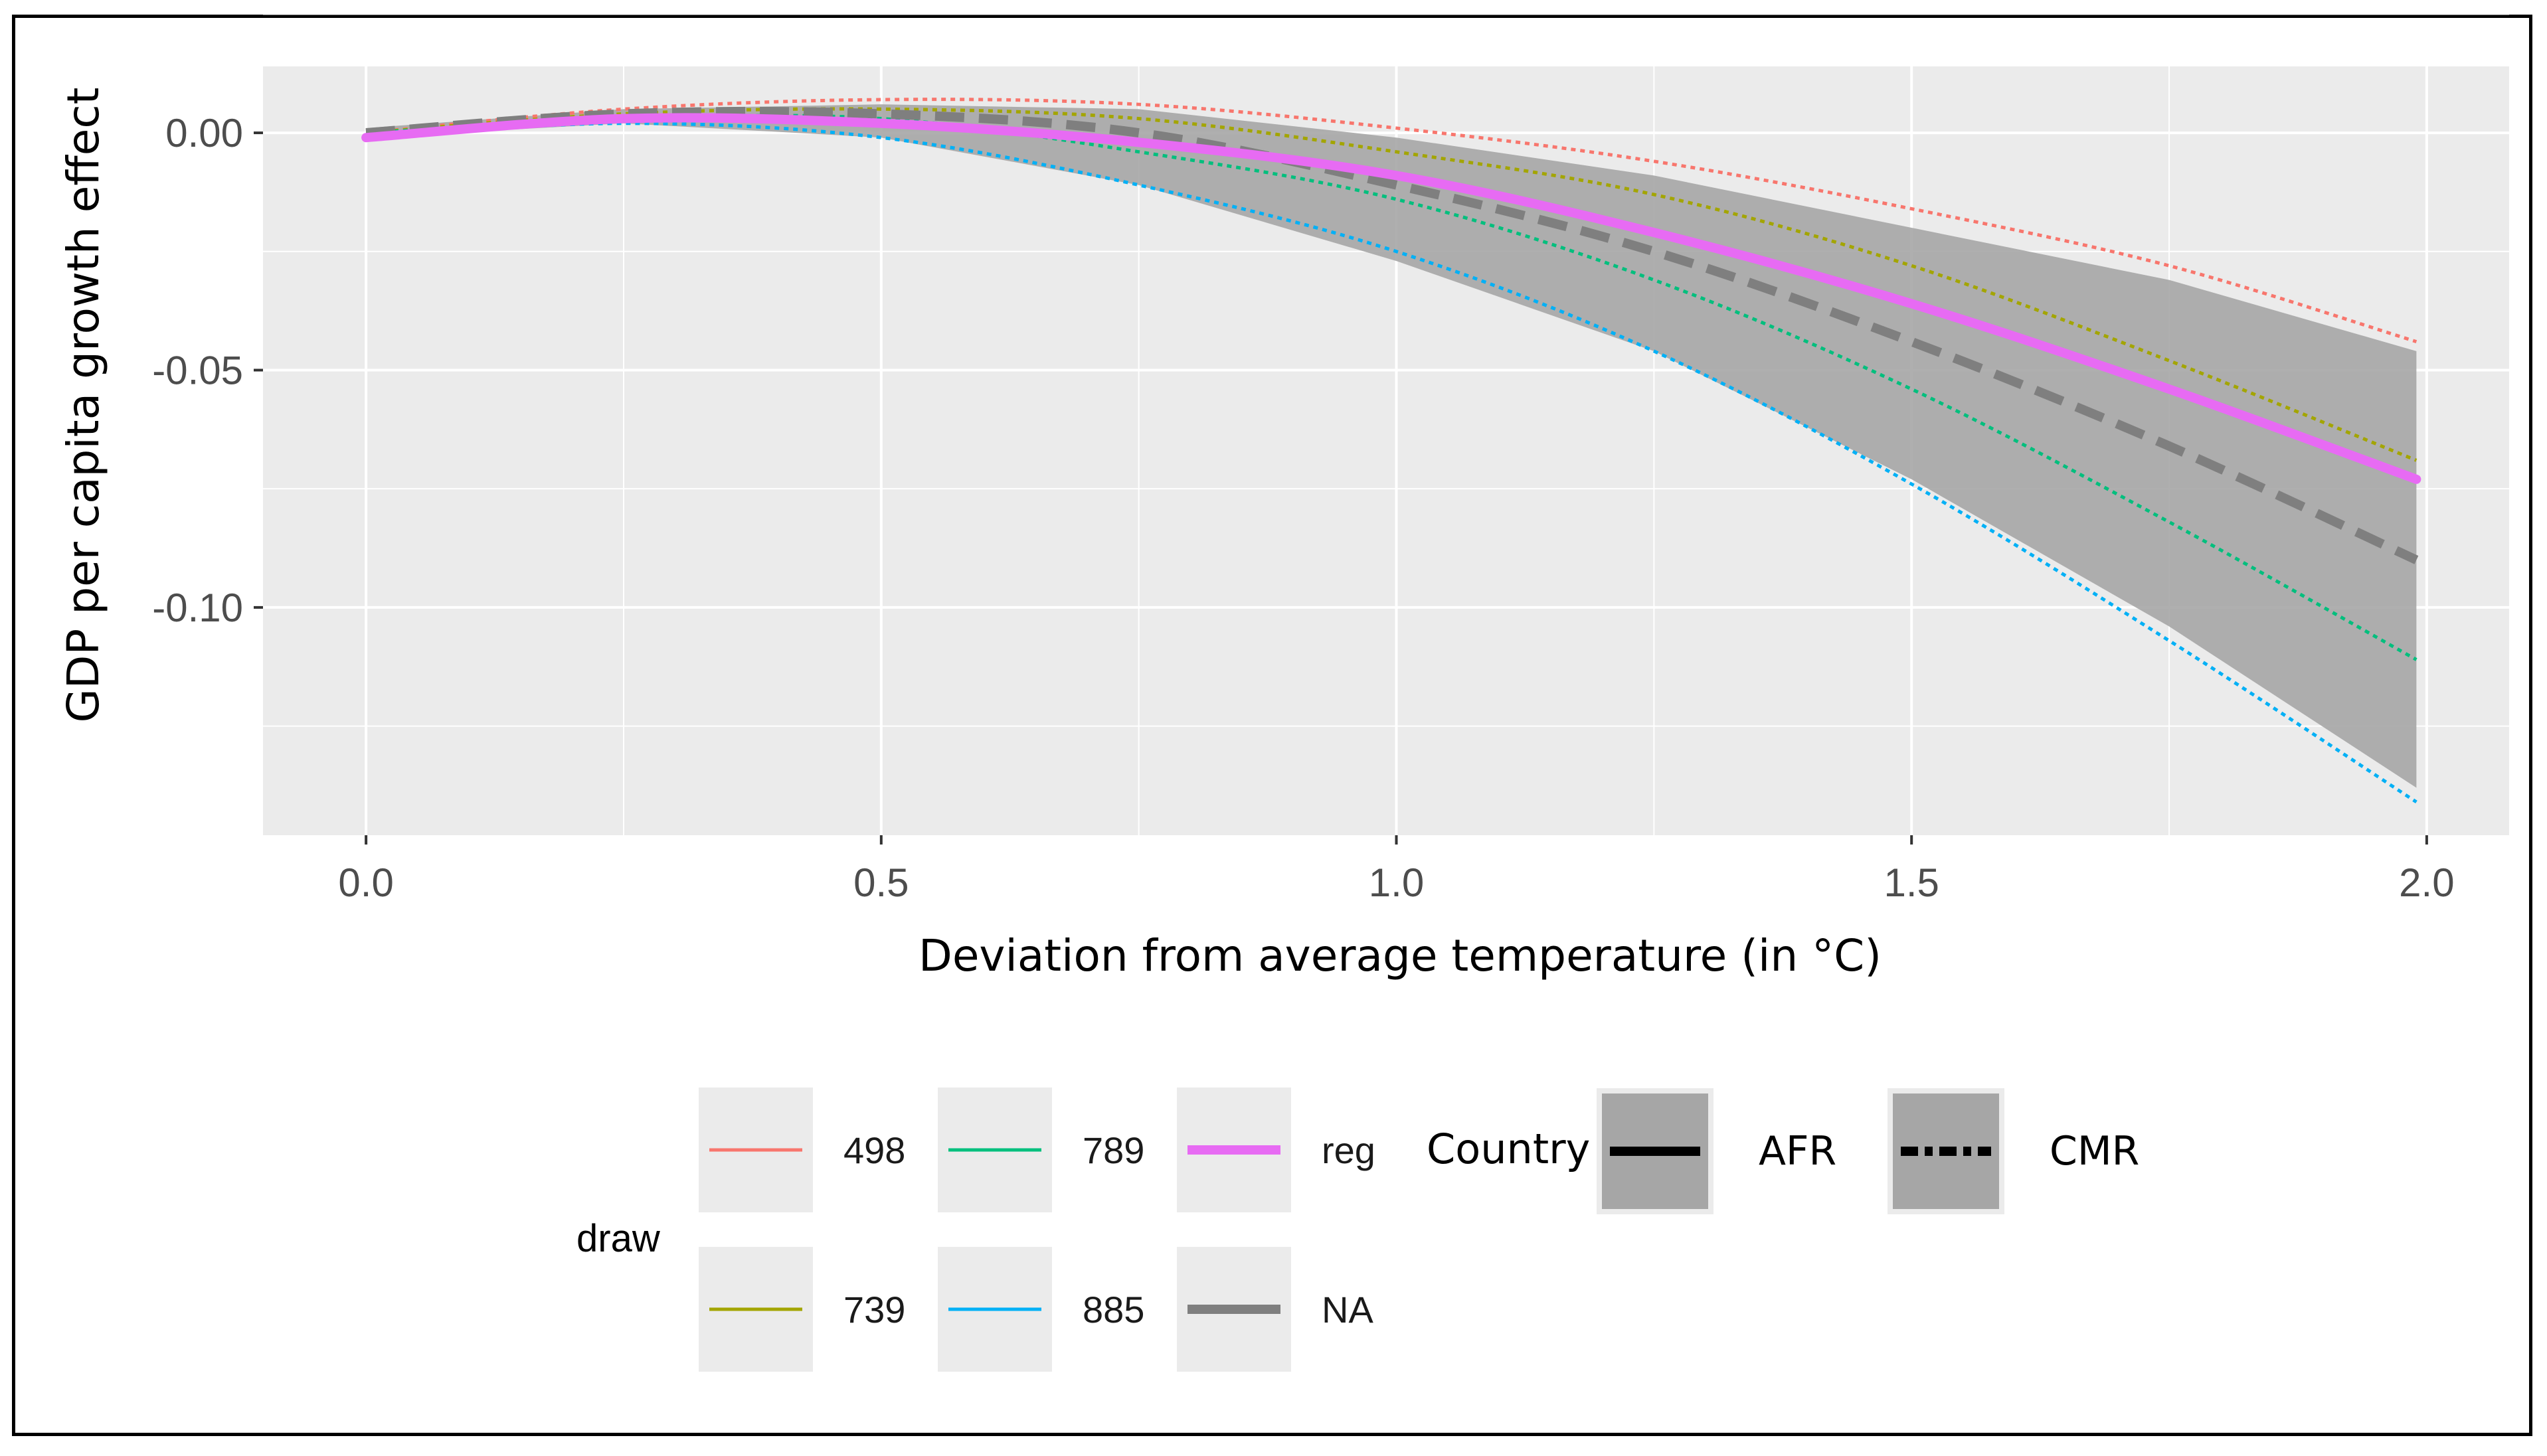 The width and height of the screenshot is (2547, 1456). What do you see at coordinates (197, 370) in the screenshot?
I see `y-tick-label: -0.05` at bounding box center [197, 370].